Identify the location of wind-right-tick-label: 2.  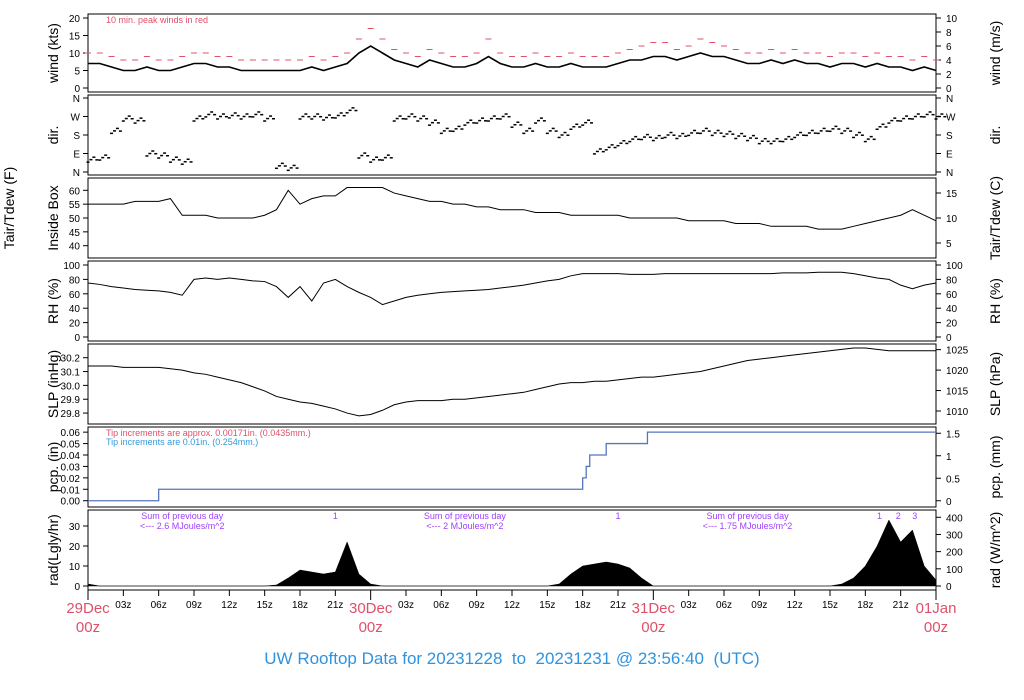
(949, 75).